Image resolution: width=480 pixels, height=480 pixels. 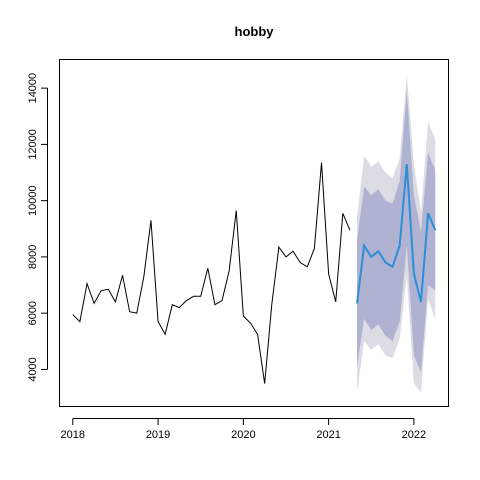 I want to click on y-tick-label: 14000, so click(x=33, y=88).